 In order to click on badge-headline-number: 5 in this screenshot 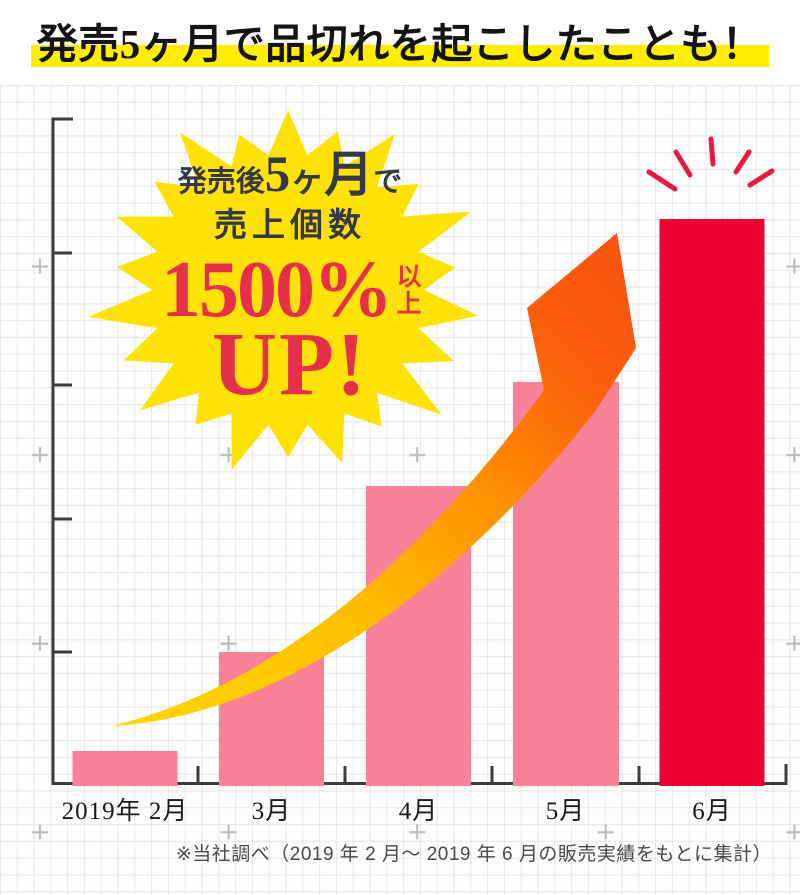, I will do `click(277, 175)`.